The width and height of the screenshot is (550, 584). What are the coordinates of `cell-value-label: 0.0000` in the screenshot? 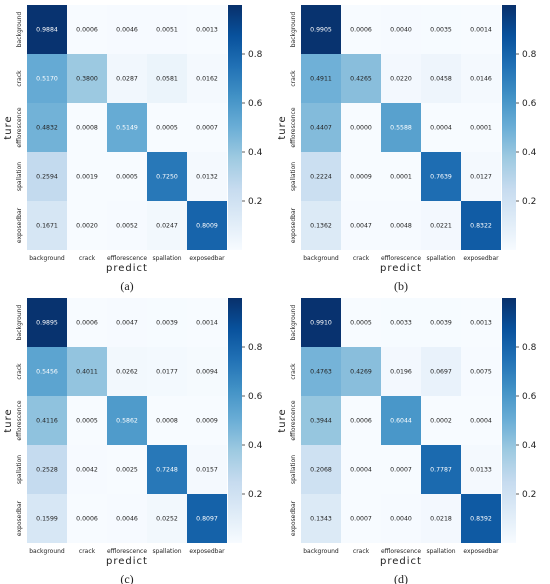 It's located at (361, 128).